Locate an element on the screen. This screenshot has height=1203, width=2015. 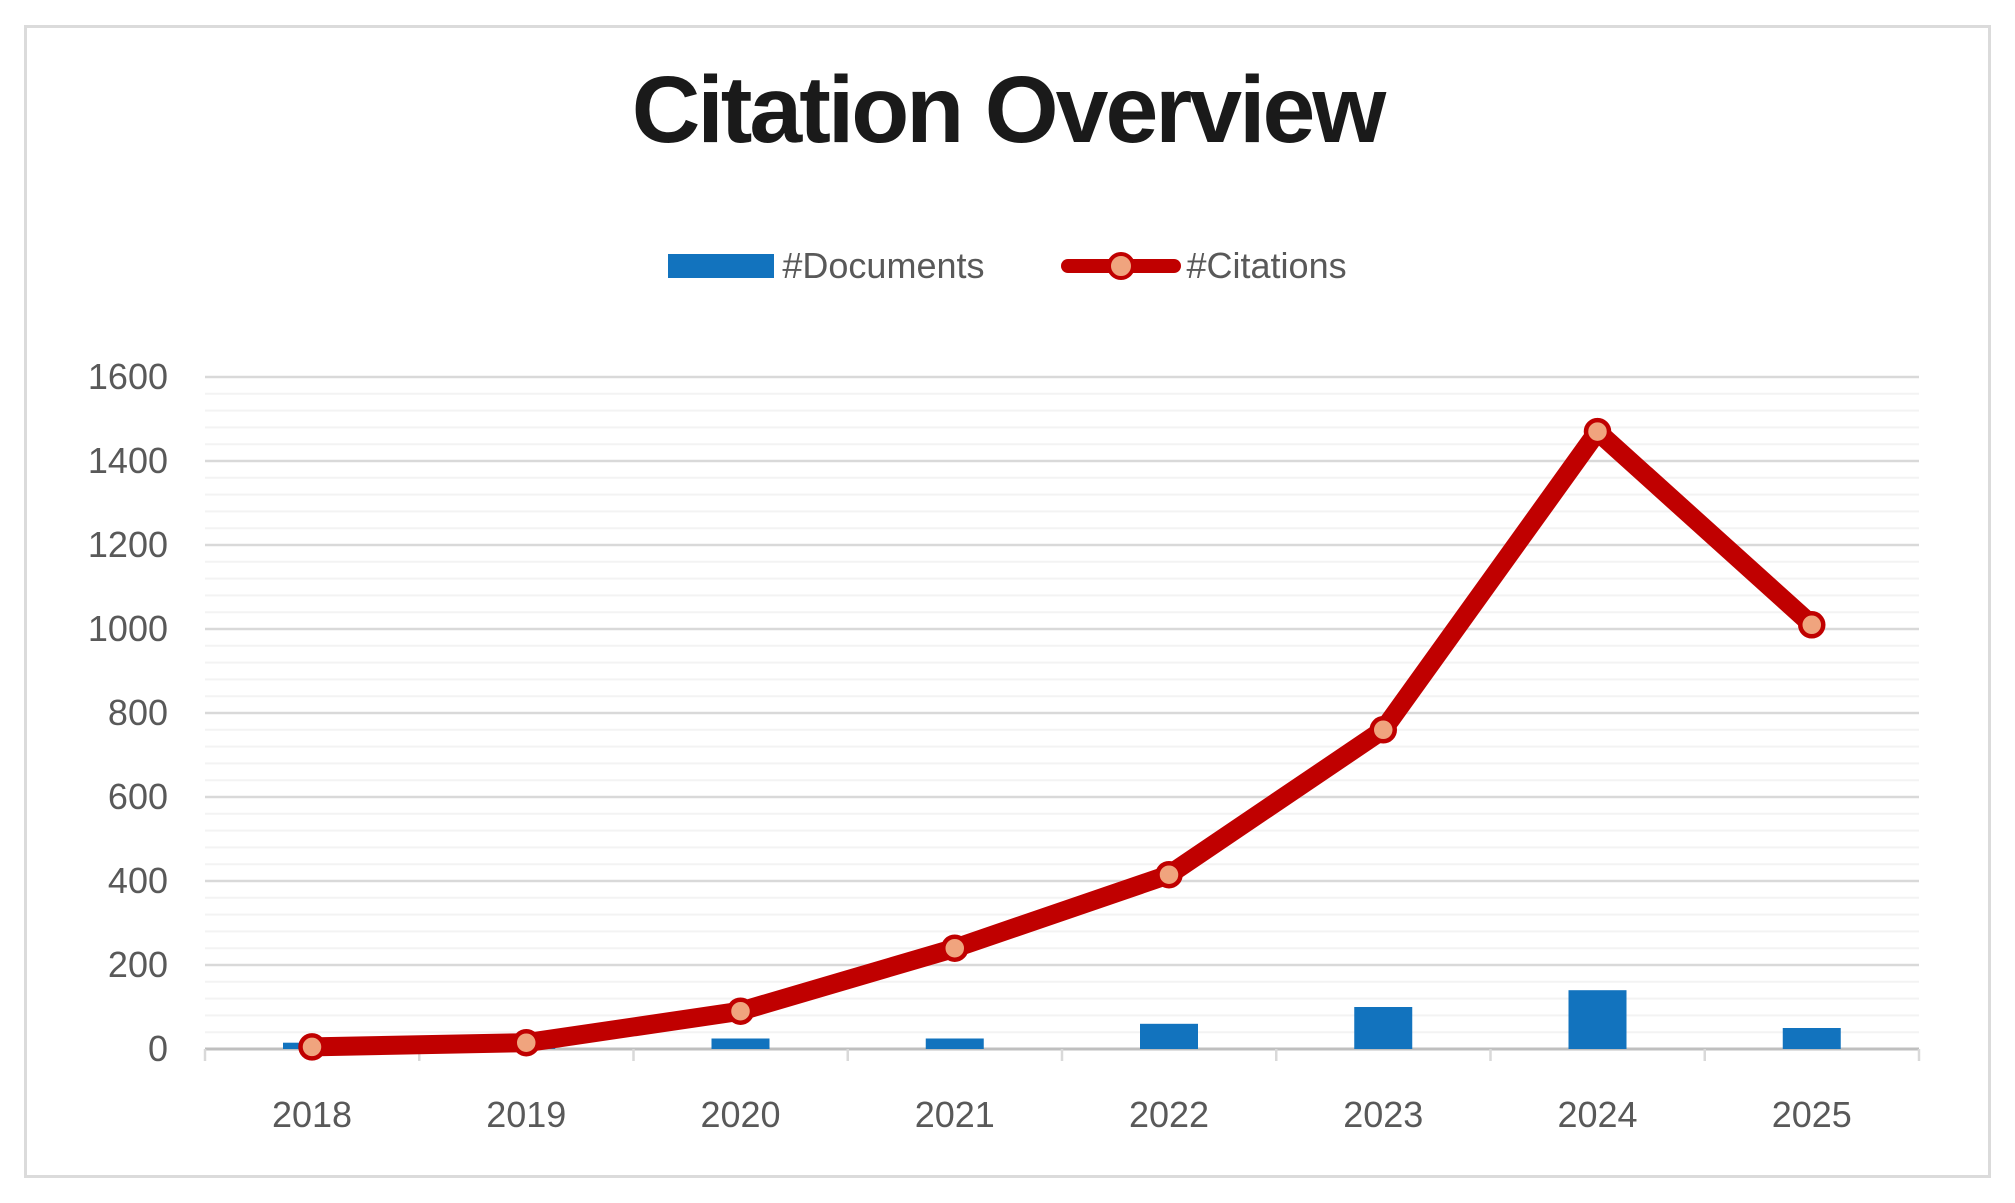
bar-2021 is located at coordinates (954, 1043).